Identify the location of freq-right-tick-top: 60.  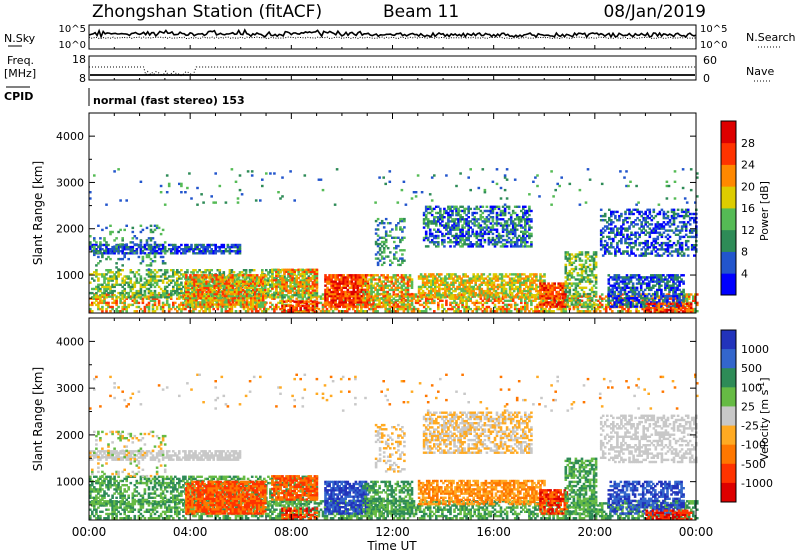
(710, 60).